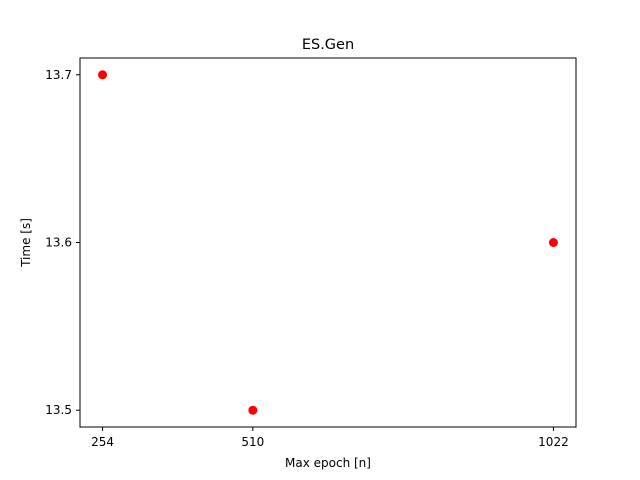 This screenshot has width=640, height=480. Describe the element at coordinates (102, 442) in the screenshot. I see `x-tick-label: 254` at that location.